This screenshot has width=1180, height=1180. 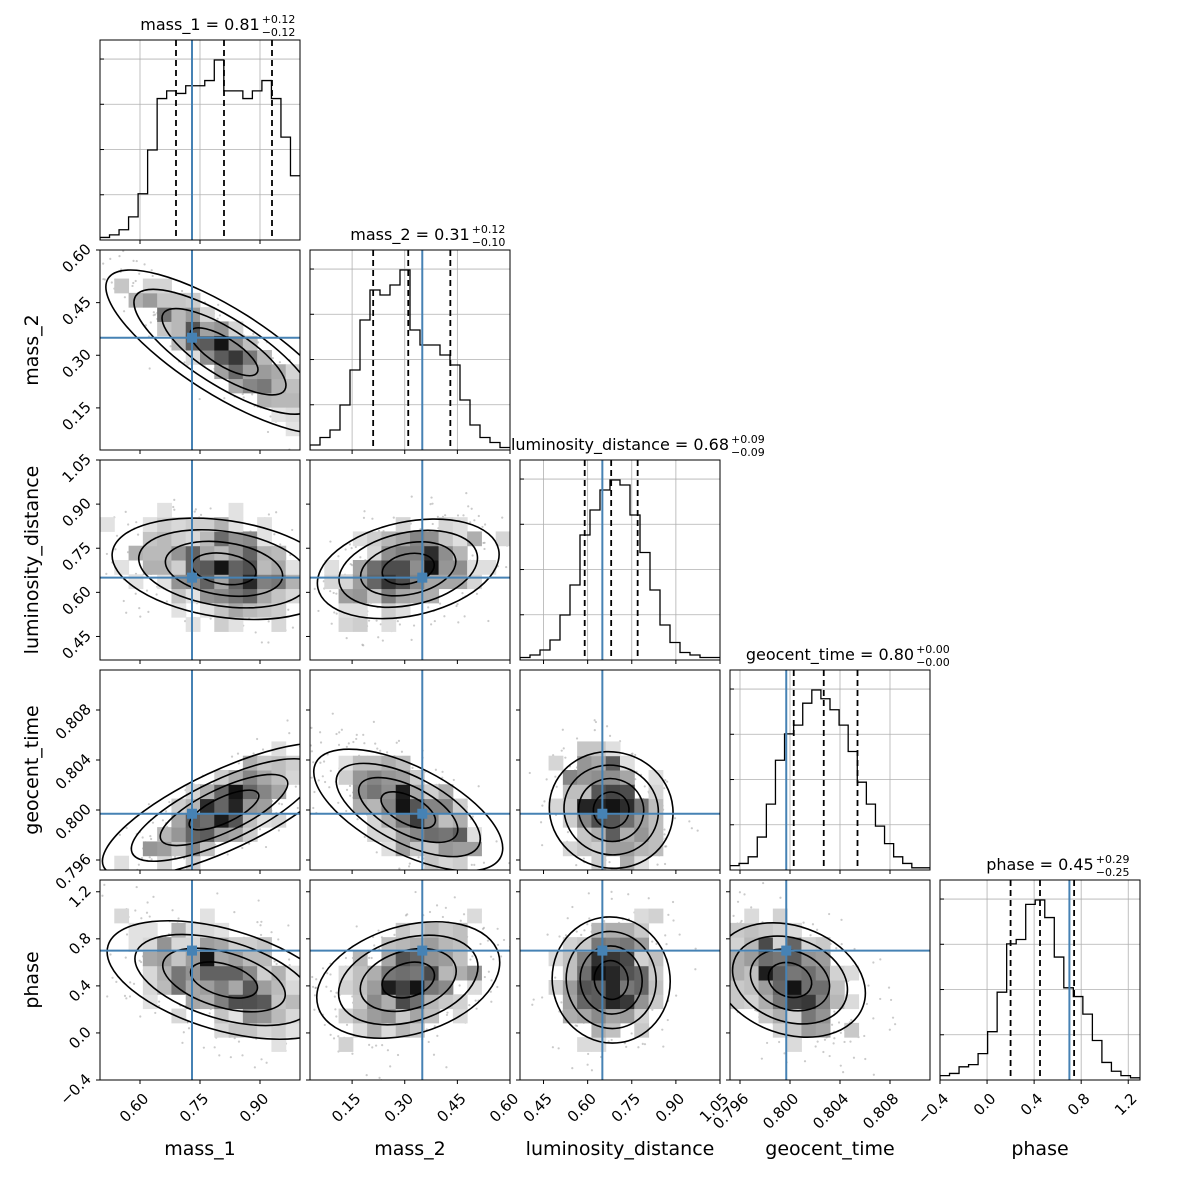 I want to click on panel-geocent_time-vs-luminosity_distance, so click(x=618, y=779).